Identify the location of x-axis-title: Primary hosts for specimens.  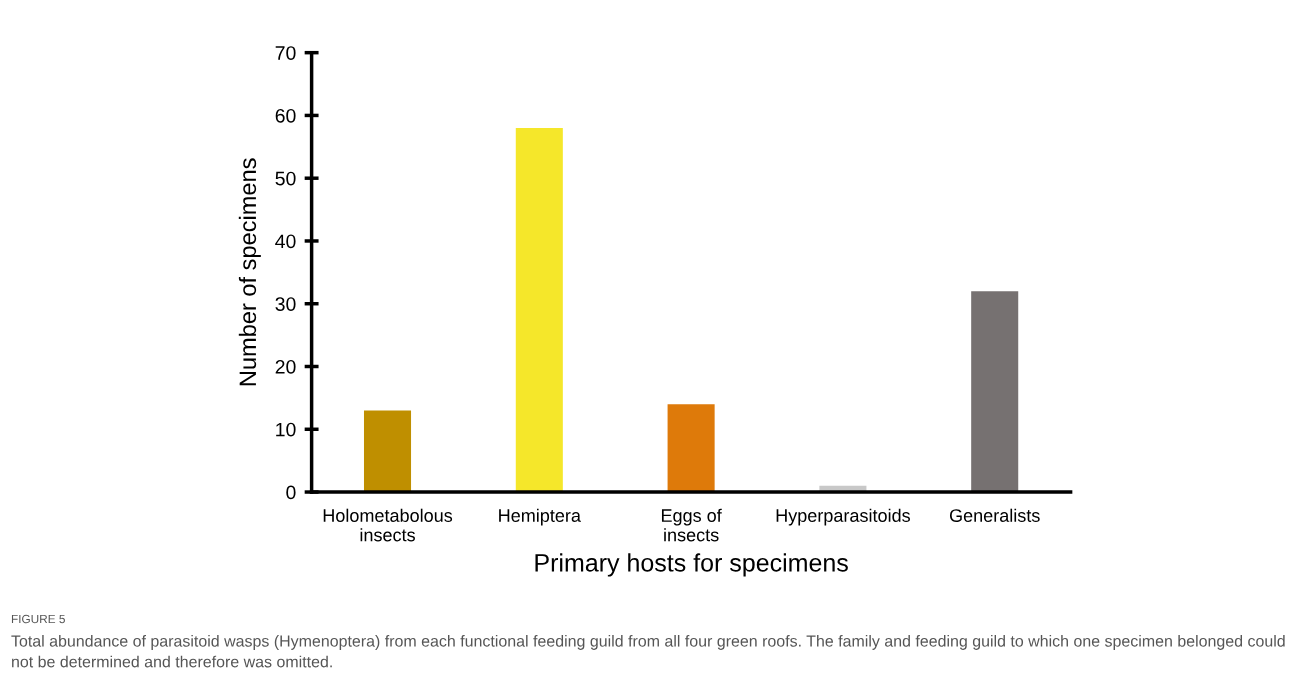
(691, 565).